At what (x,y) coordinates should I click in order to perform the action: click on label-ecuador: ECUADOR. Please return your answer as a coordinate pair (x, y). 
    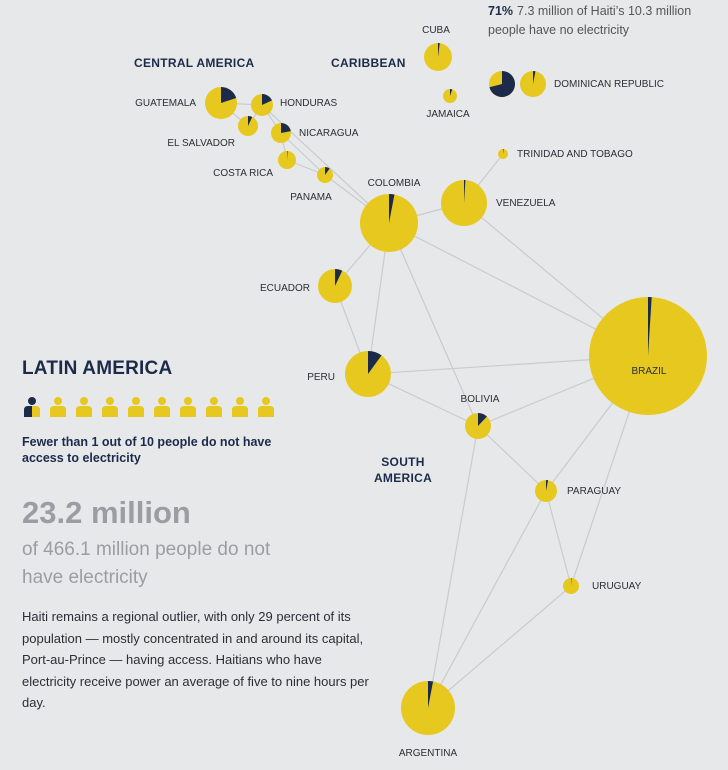
    Looking at the image, I should click on (285, 288).